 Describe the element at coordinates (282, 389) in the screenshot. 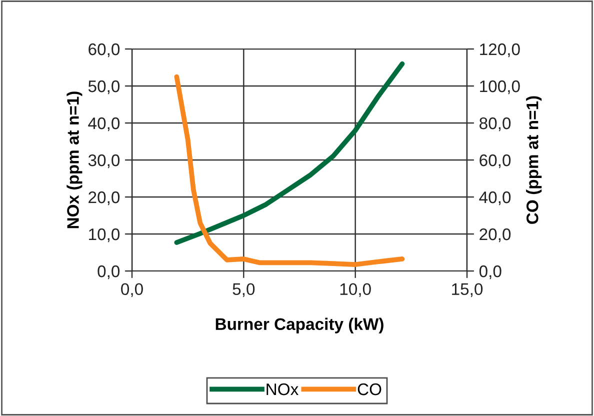

I see `legend-label: NOx` at that location.